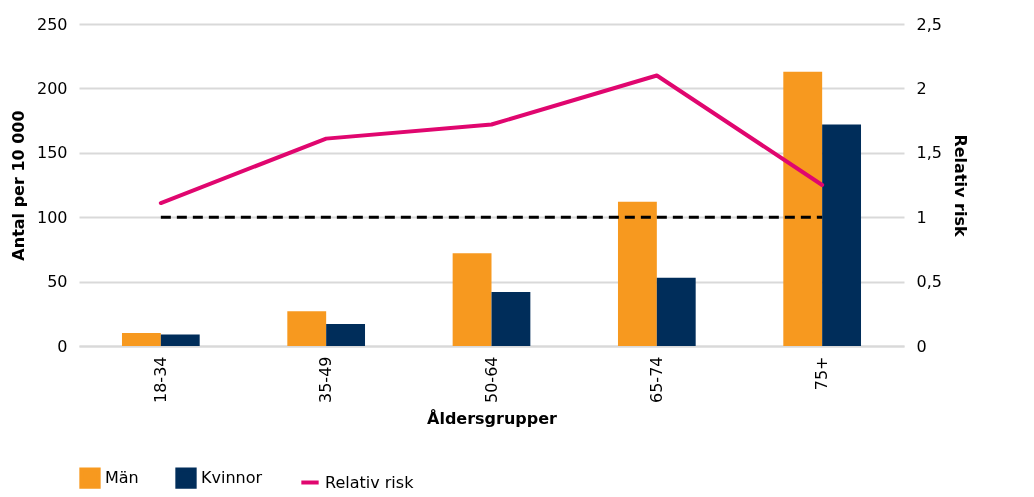  What do you see at coordinates (929, 24) in the screenshot?
I see `y2-tick-label: 2,5` at bounding box center [929, 24].